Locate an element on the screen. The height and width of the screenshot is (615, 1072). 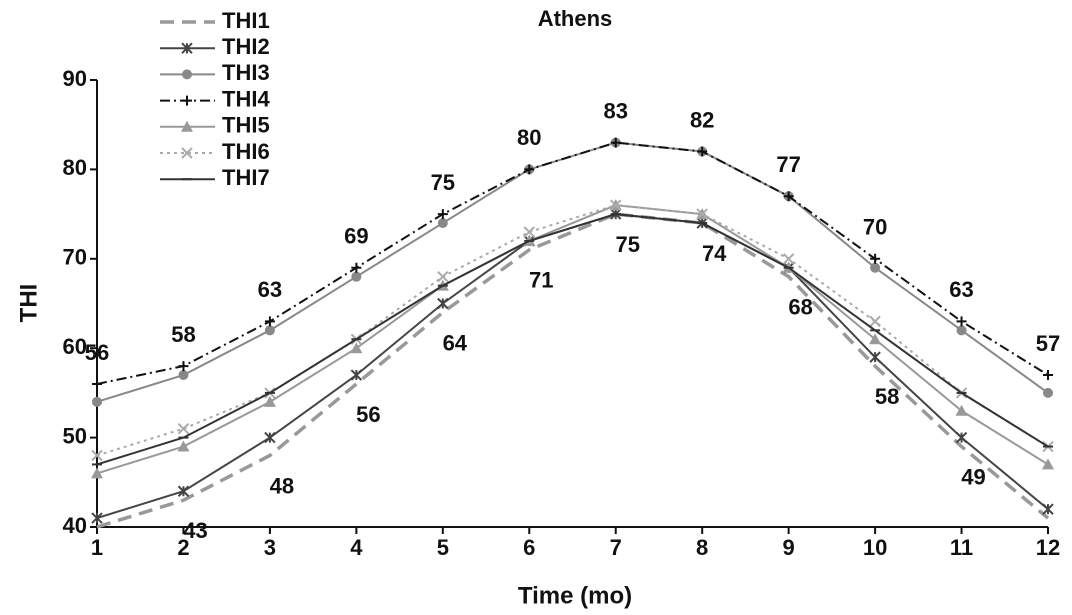
y-tick-label: 50 is located at coordinates (75, 435).